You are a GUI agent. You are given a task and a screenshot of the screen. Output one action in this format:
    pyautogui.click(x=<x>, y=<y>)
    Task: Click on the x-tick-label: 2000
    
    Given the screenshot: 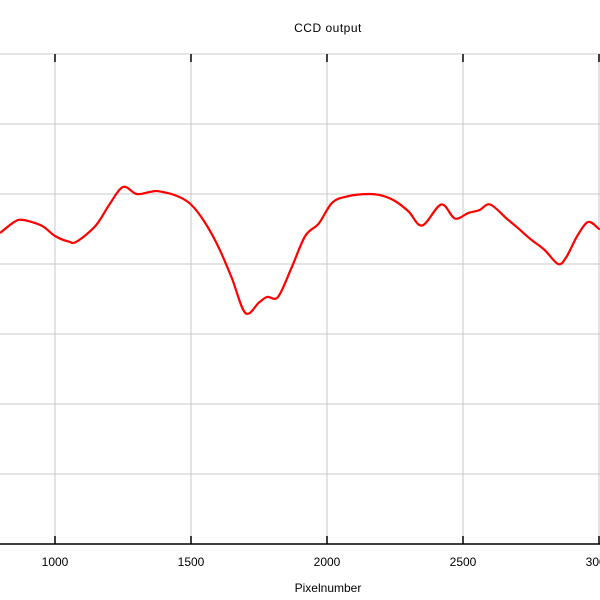 What is the action you would take?
    pyautogui.click(x=327, y=562)
    